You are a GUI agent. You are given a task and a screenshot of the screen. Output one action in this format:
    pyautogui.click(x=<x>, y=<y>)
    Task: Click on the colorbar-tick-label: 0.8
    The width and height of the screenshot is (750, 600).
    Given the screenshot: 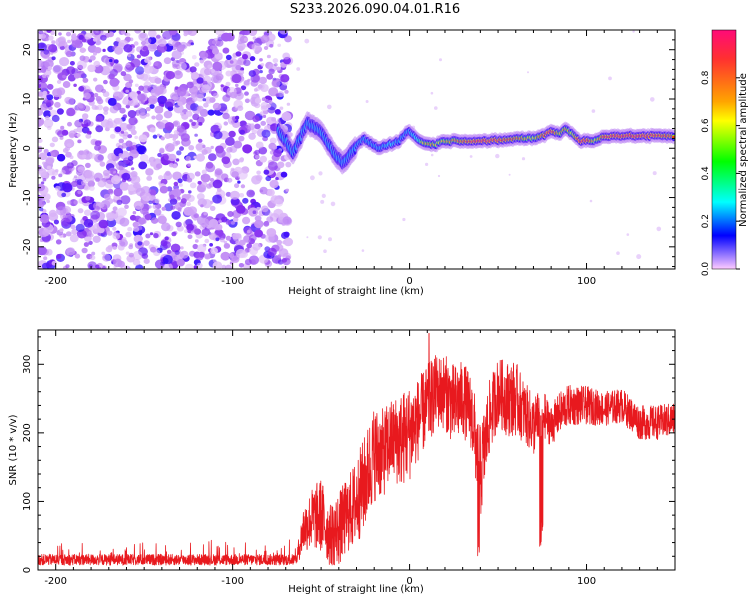 What is the action you would take?
    pyautogui.click(x=706, y=77)
    